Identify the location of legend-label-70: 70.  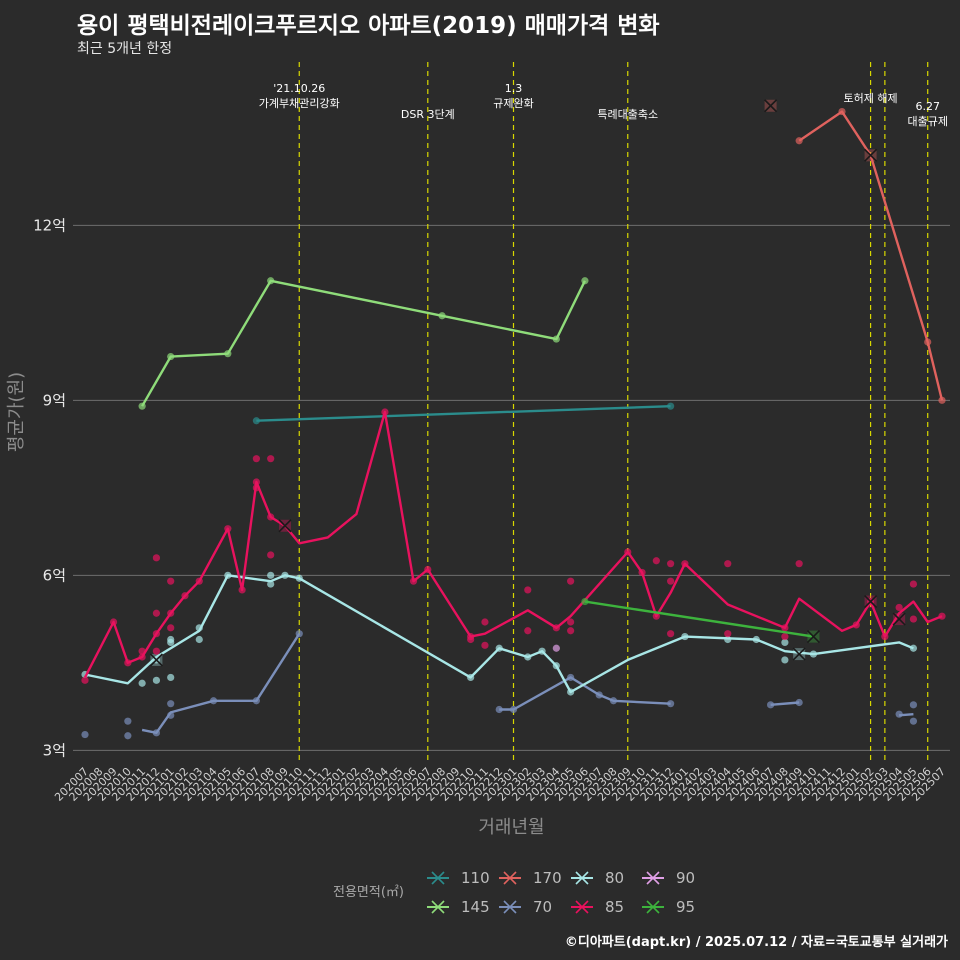
(542, 907).